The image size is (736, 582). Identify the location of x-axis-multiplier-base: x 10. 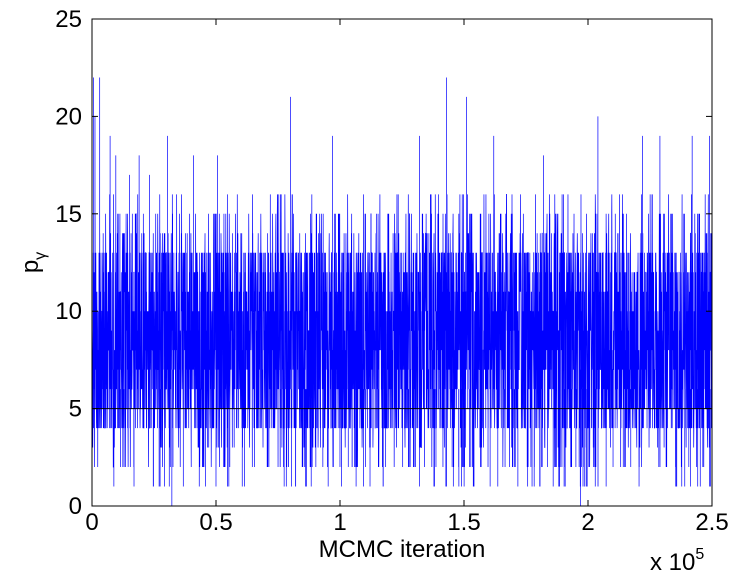
(672, 562).